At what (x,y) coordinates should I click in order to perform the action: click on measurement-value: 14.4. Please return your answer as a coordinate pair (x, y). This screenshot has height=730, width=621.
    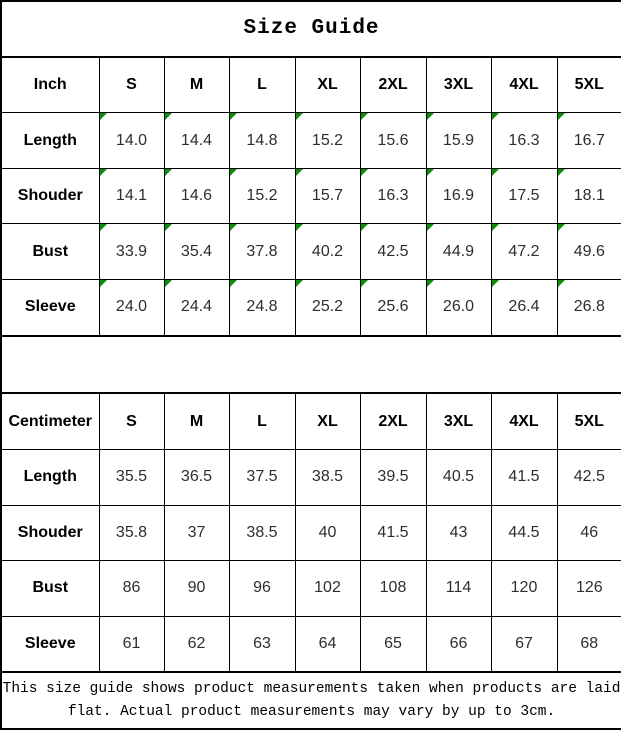
    Looking at the image, I should click on (196, 140).